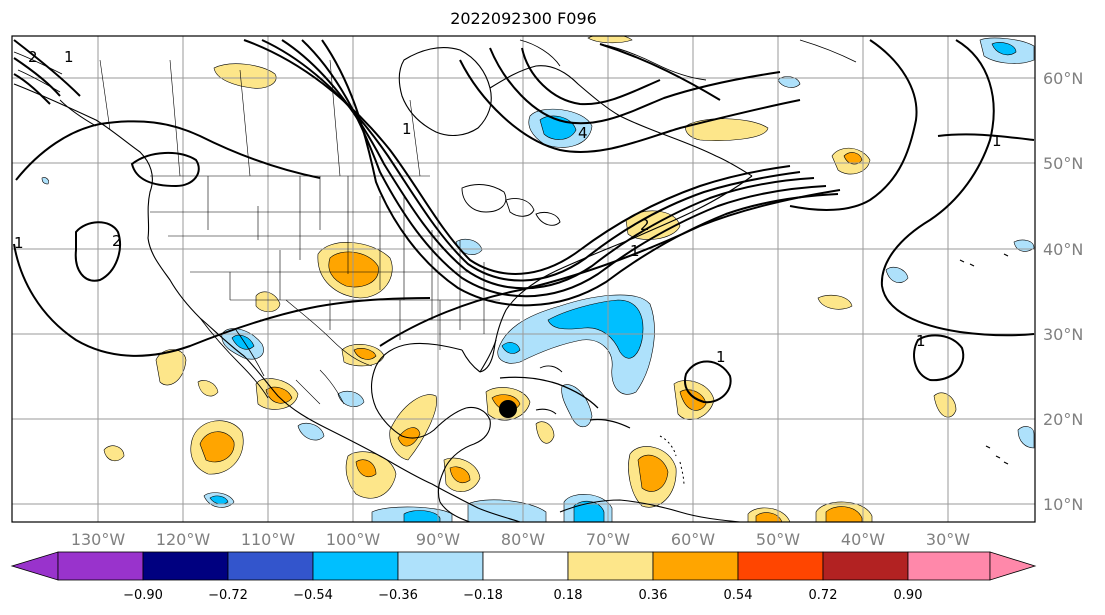 The height and width of the screenshot is (615, 1105). I want to click on colorbar-tick: 0.18, so click(568, 595).